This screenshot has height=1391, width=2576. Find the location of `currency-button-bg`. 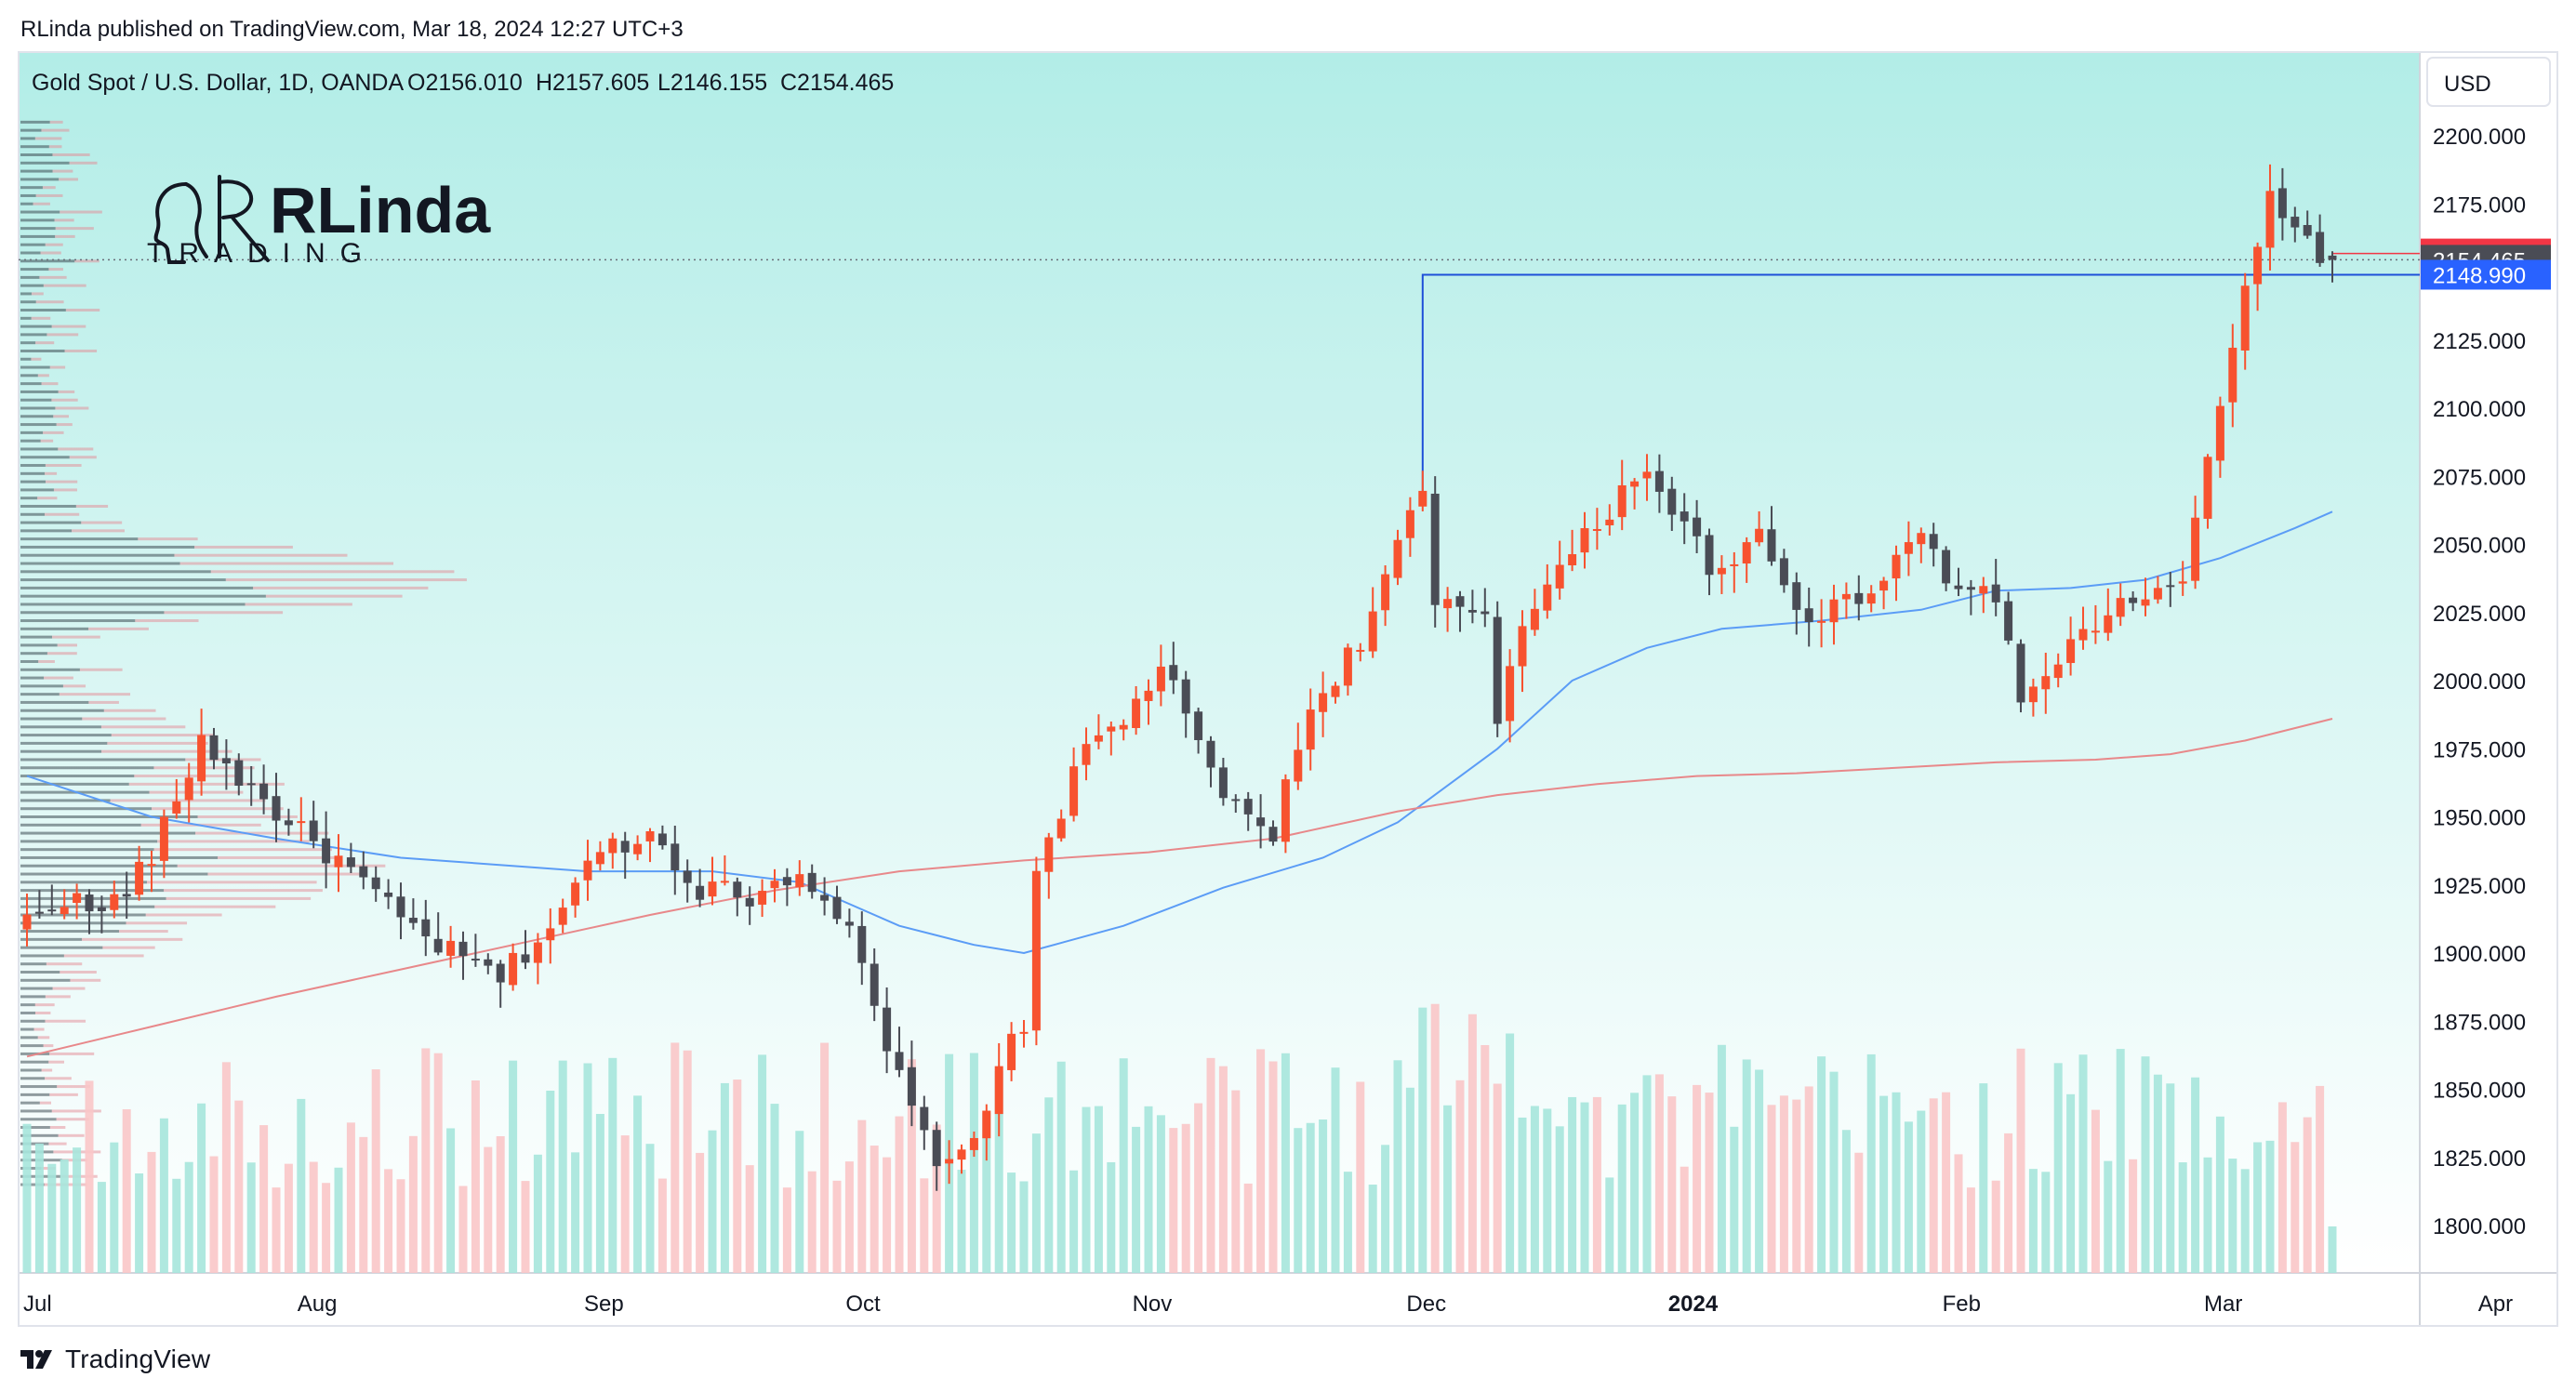

currency-button-bg is located at coordinates (2488, 82).